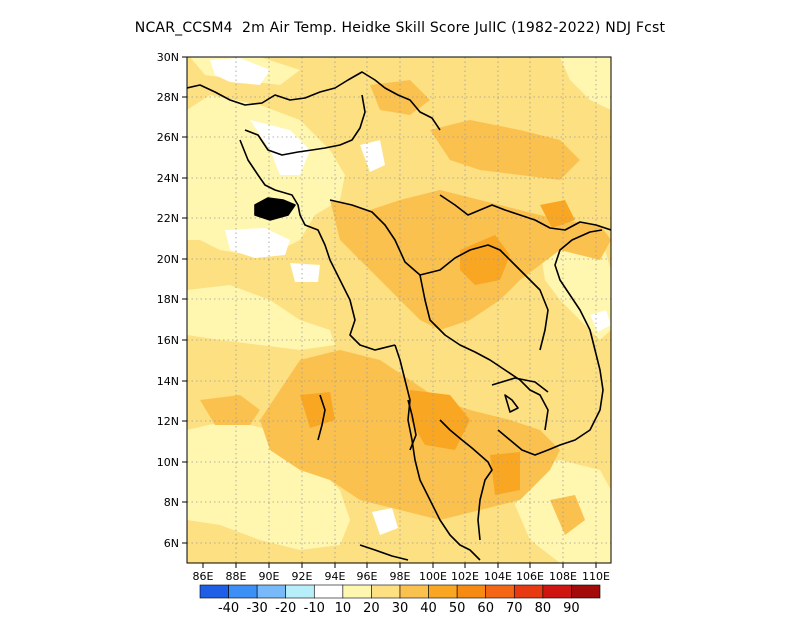 The image size is (800, 618). Describe the element at coordinates (485, 608) in the screenshot. I see `colorbar-label: 60` at that location.